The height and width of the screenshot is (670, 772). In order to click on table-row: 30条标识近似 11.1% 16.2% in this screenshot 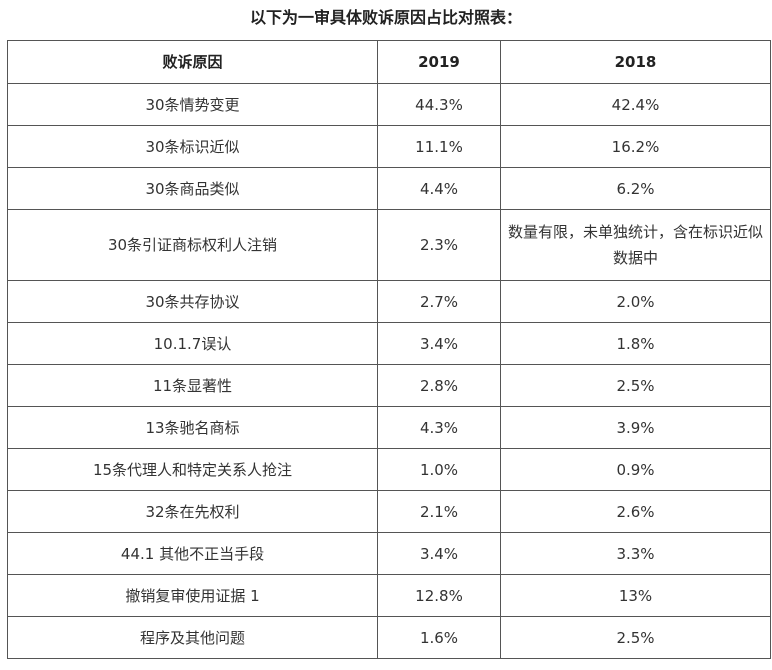, I will do `click(389, 146)`.